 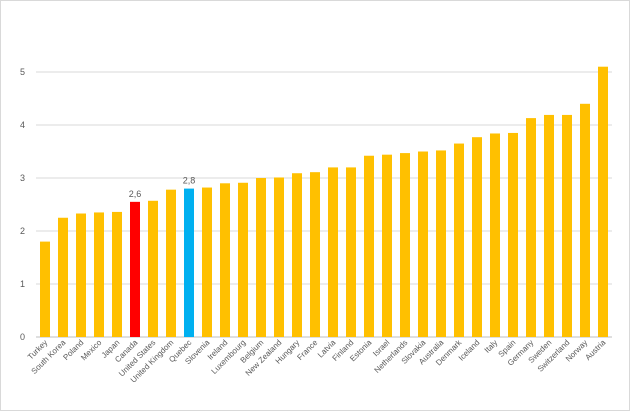 I want to click on data-label-quebec: 2,8, so click(x=189, y=181).